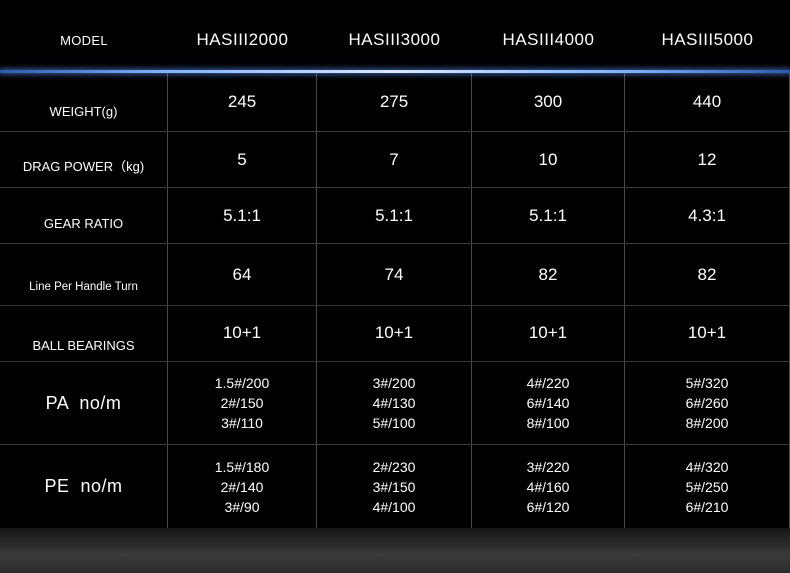 The width and height of the screenshot is (790, 573). I want to click on line-per-turn-label: Line Per Handle Turn, so click(84, 274).